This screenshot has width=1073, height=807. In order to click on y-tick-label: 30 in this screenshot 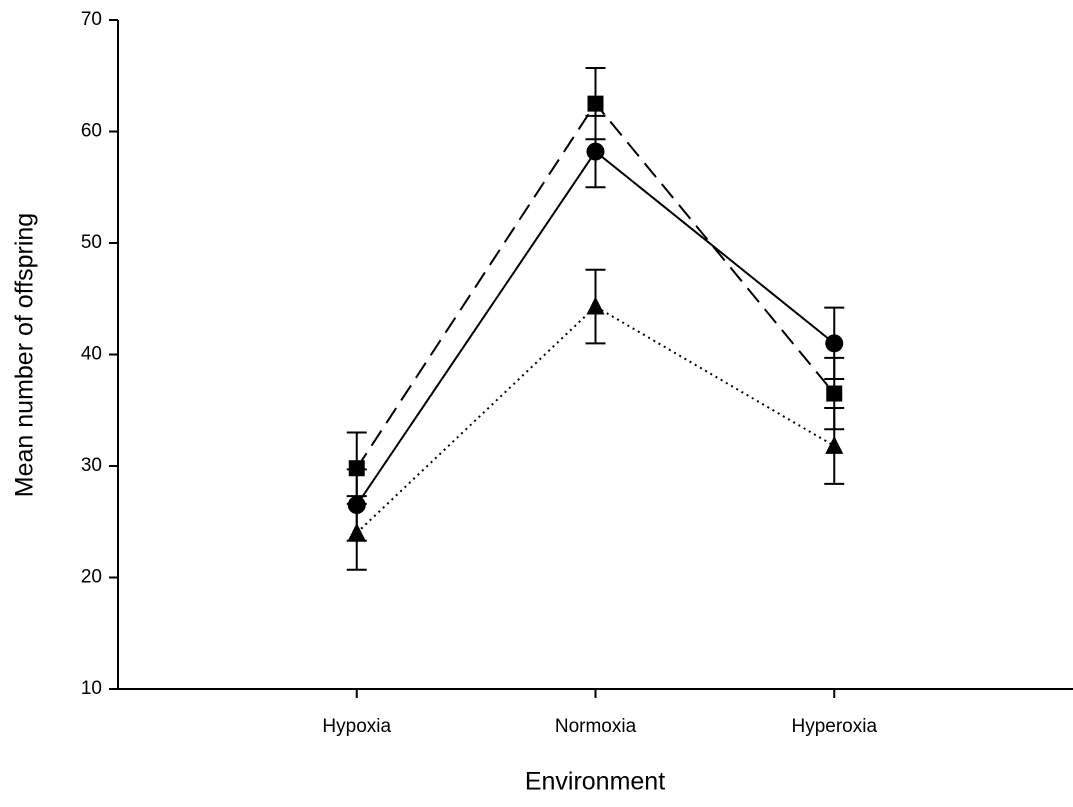, I will do `click(91, 465)`.